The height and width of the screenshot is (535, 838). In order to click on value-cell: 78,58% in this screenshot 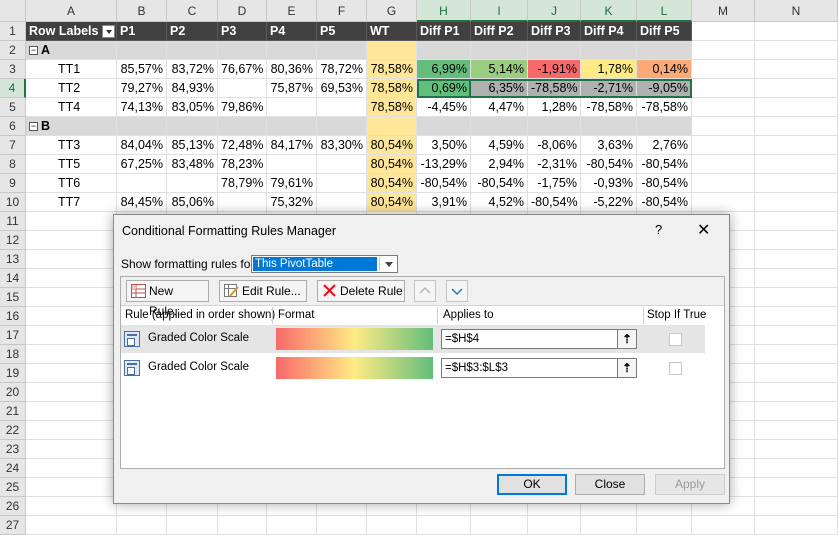, I will do `click(392, 88)`.